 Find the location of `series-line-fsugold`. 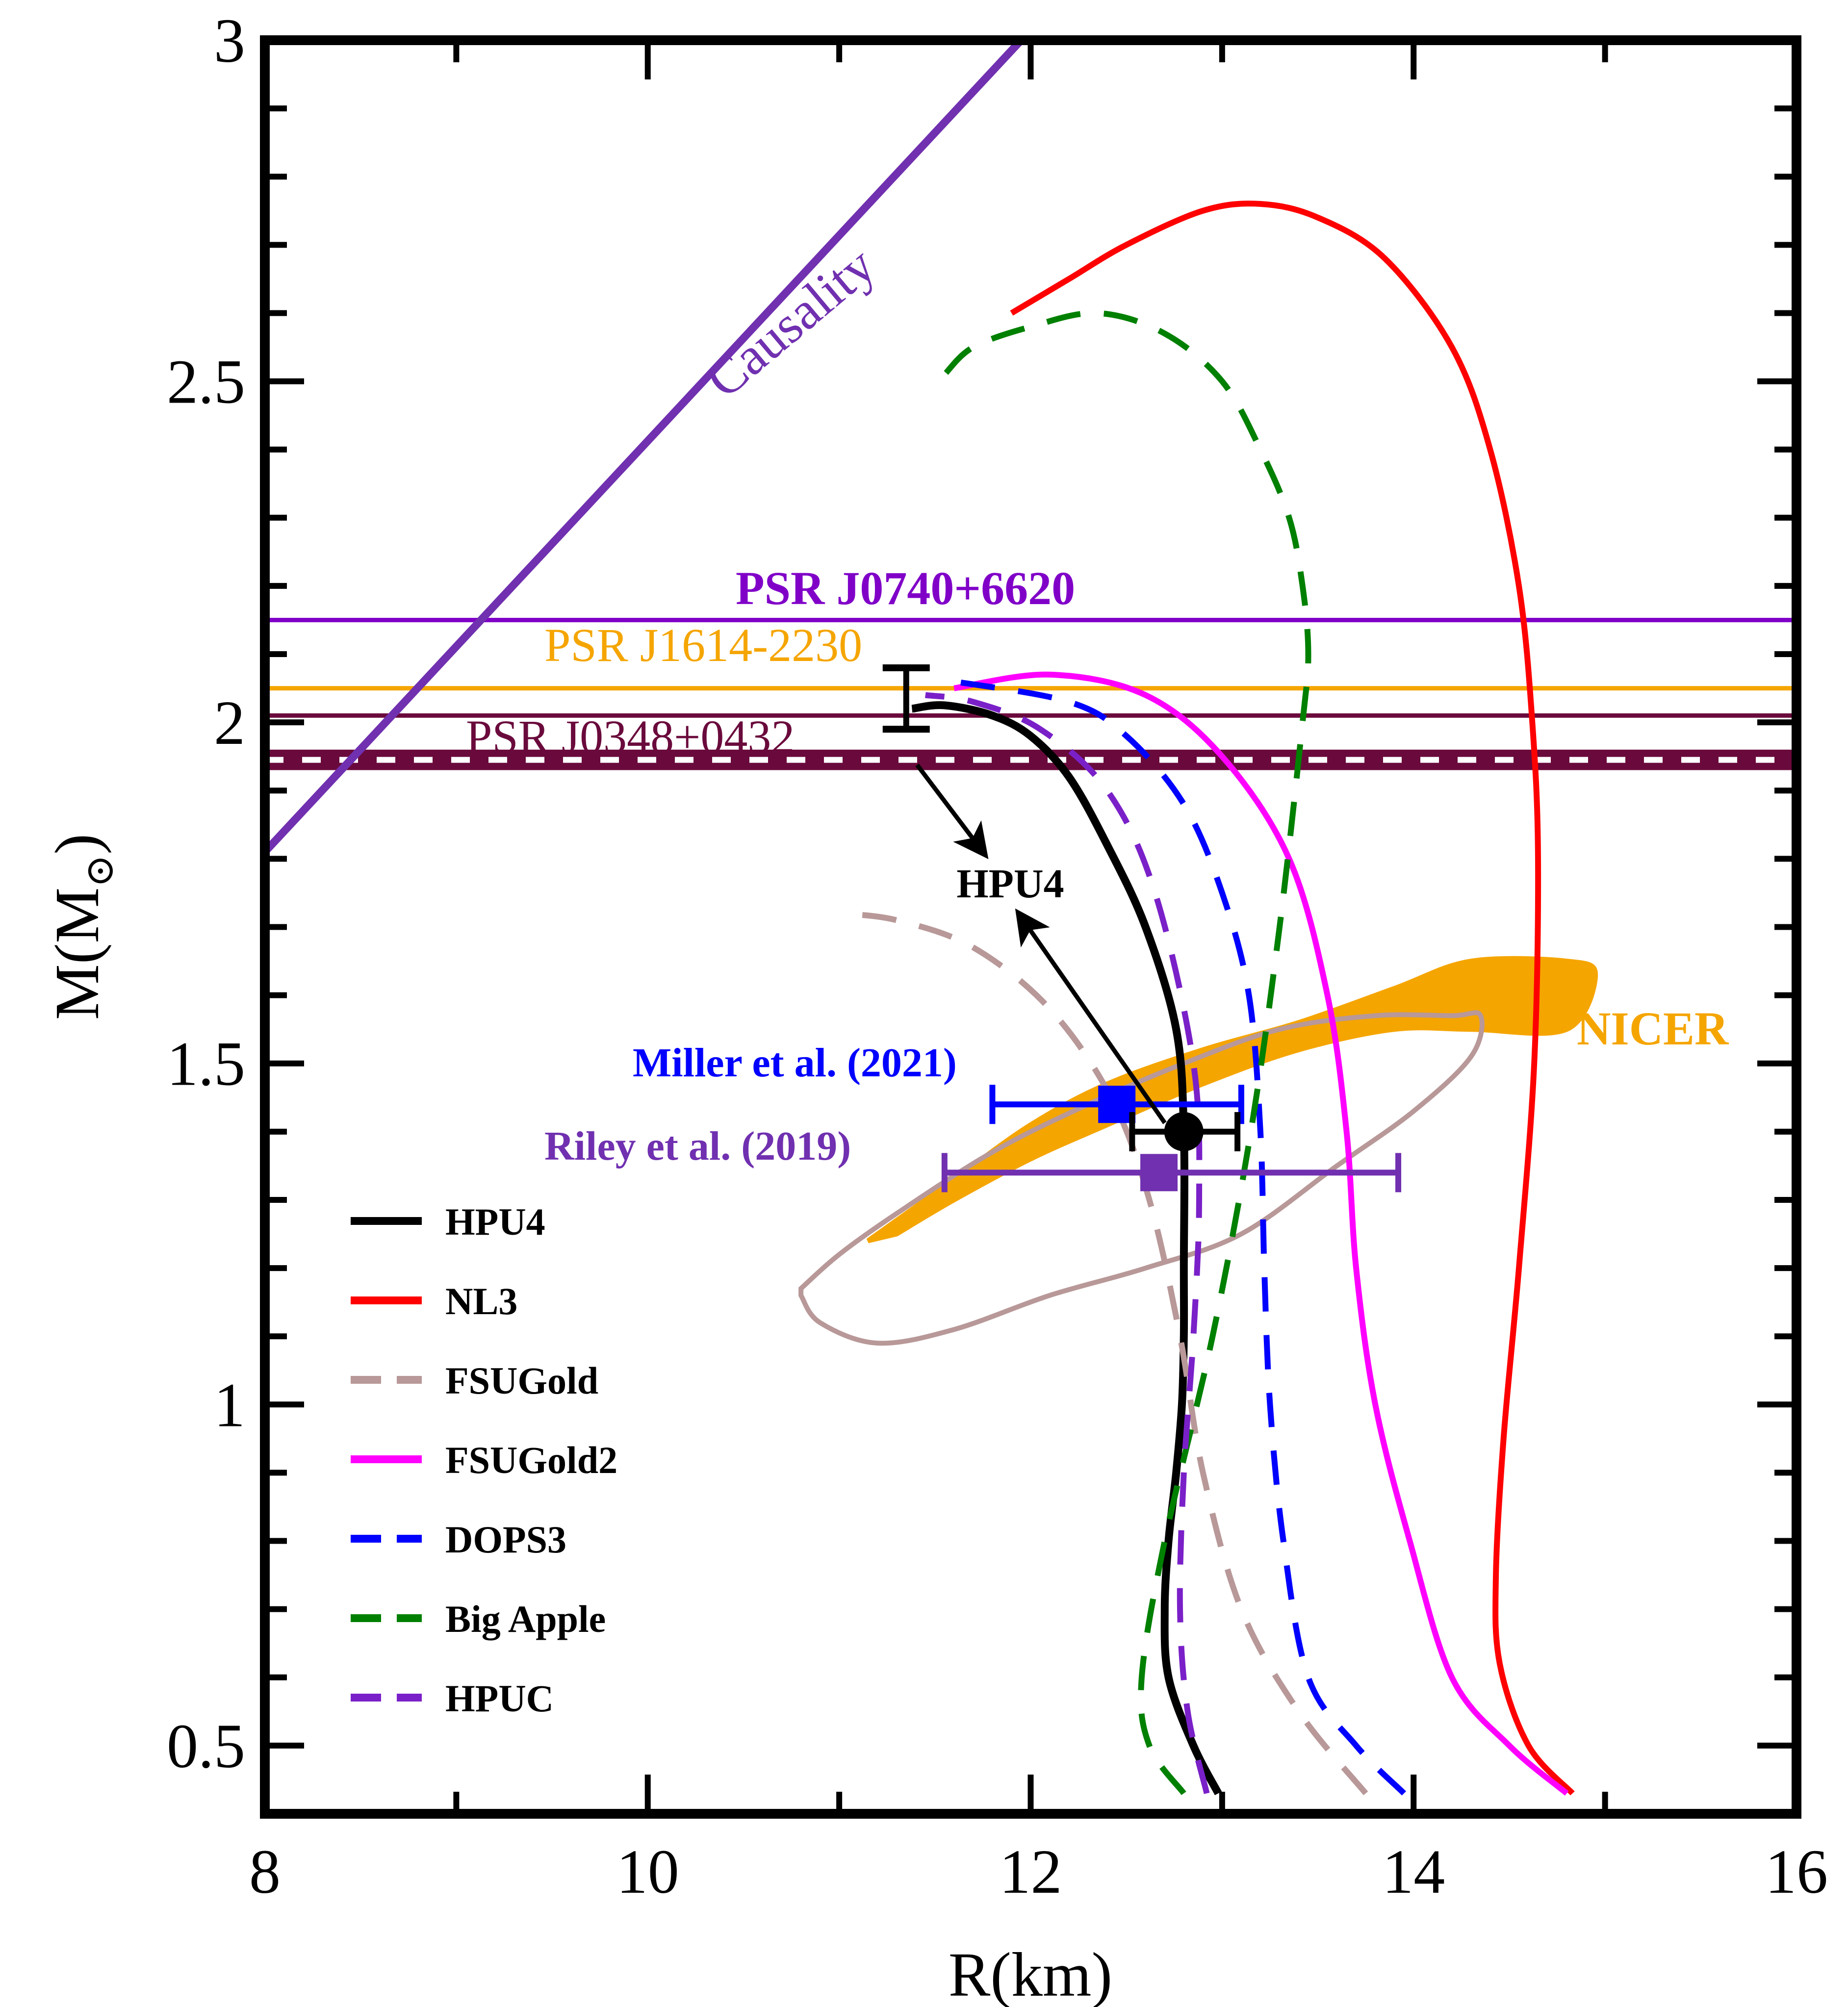

series-line-fsugold is located at coordinates (1103, 1353).